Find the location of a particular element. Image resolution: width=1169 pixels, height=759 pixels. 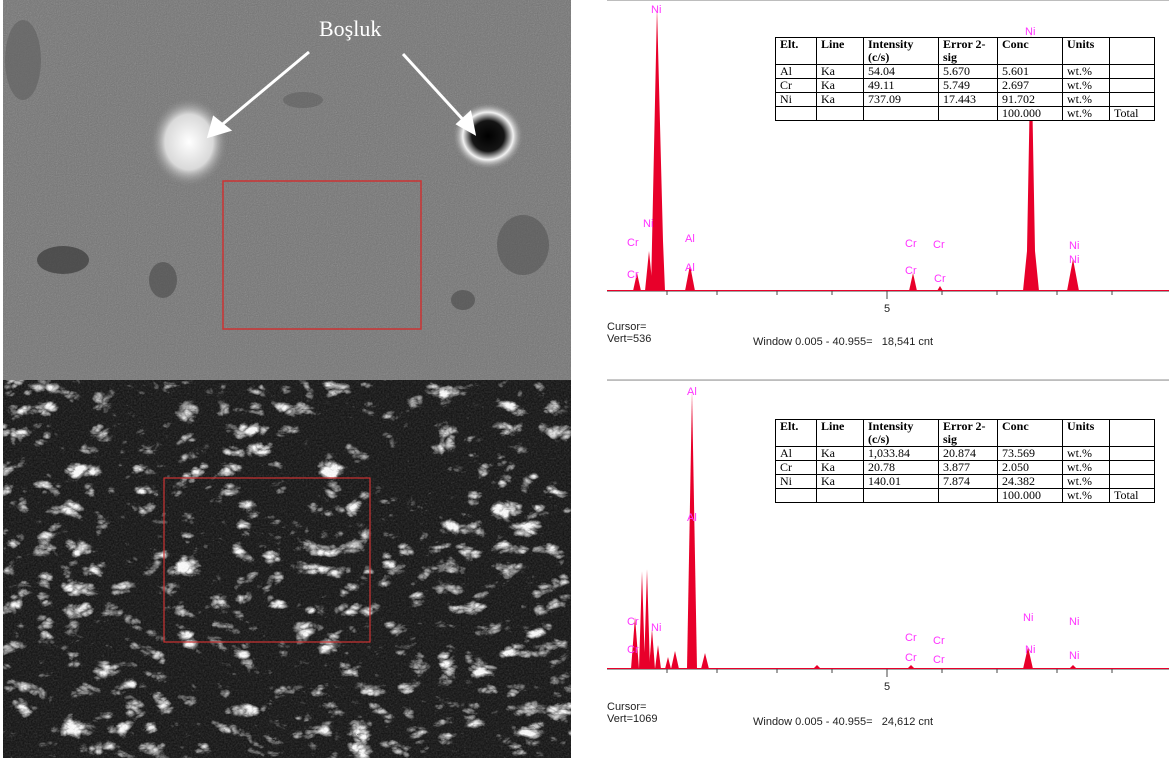

void-dark is located at coordinates (488, 136).